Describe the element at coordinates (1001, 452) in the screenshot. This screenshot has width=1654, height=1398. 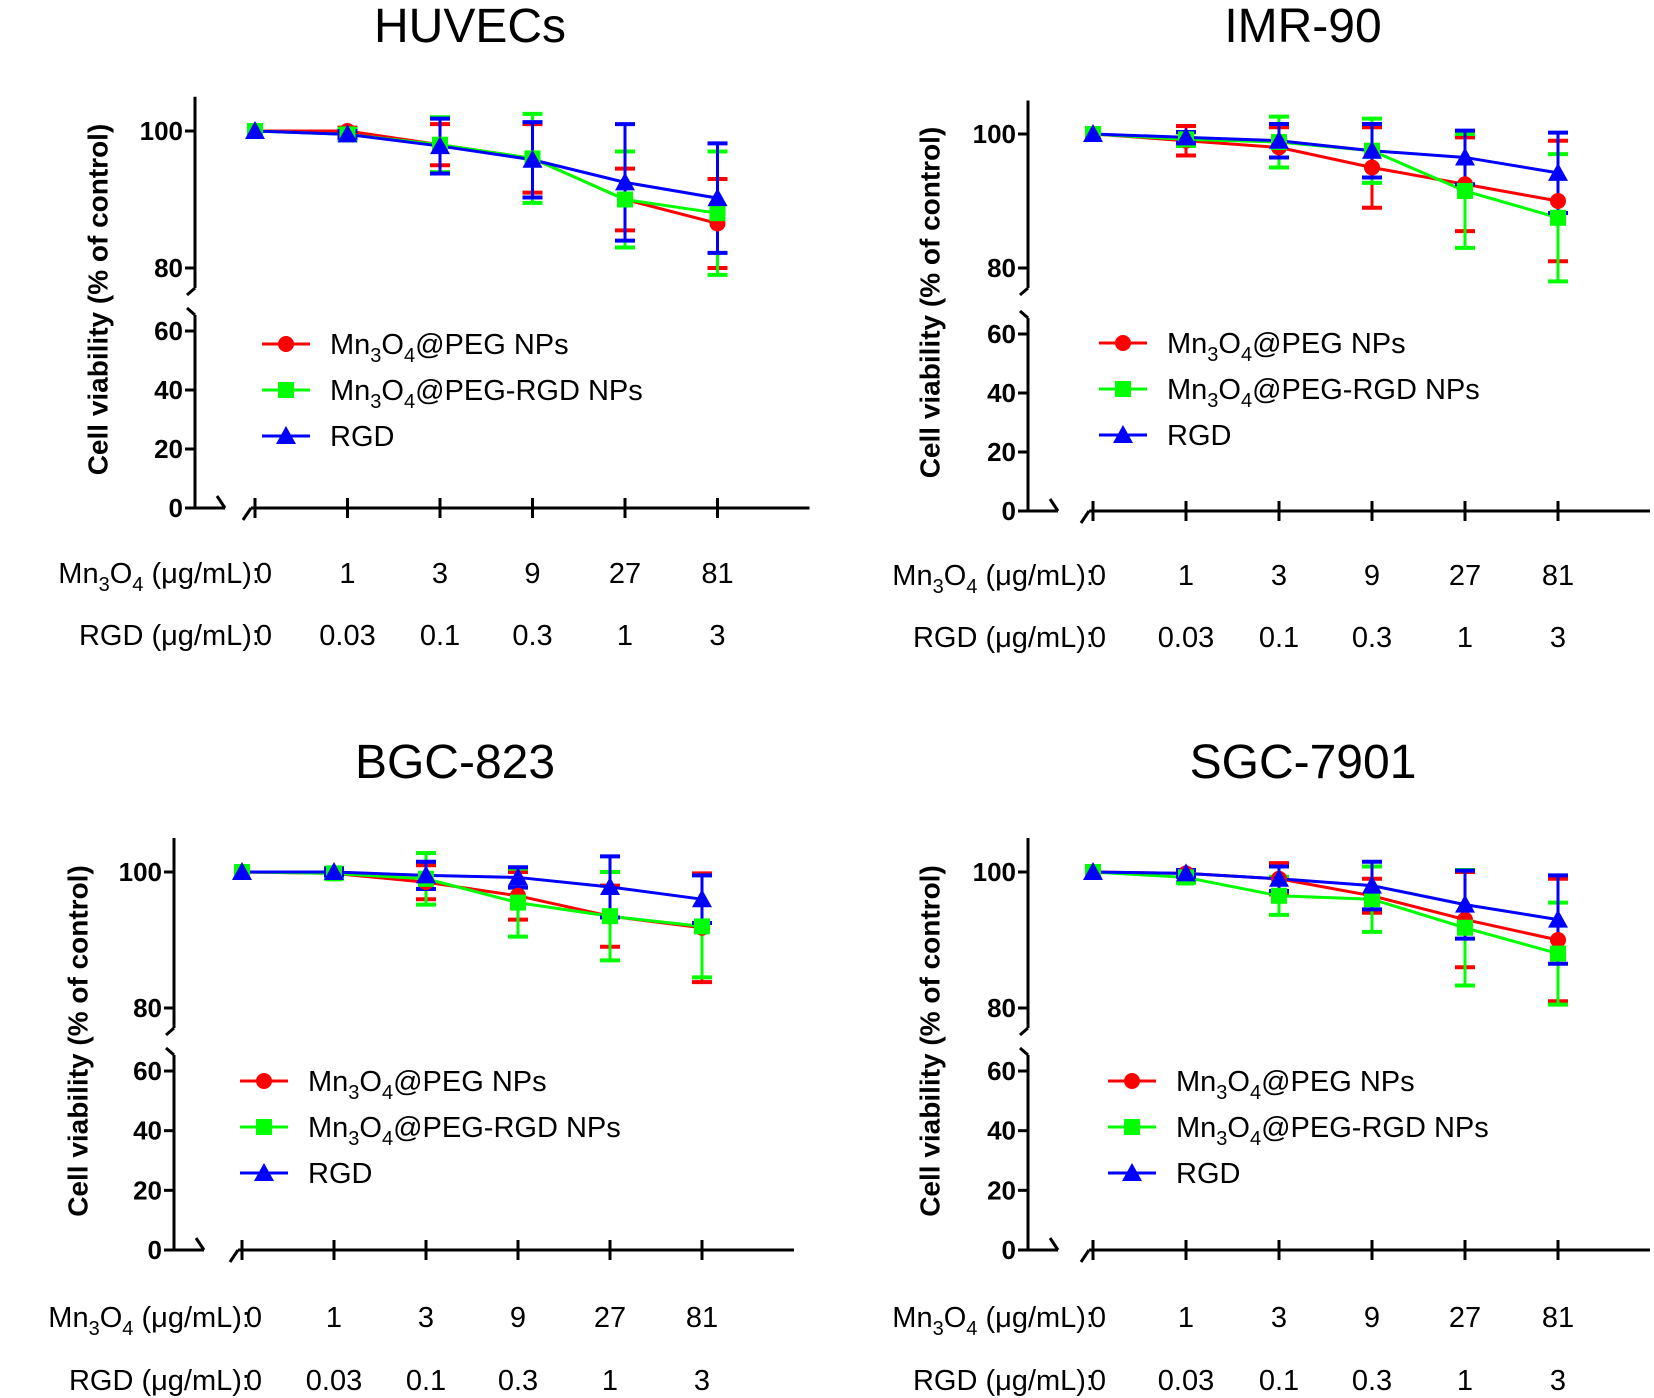
I see `y-tick-label: 20` at that location.